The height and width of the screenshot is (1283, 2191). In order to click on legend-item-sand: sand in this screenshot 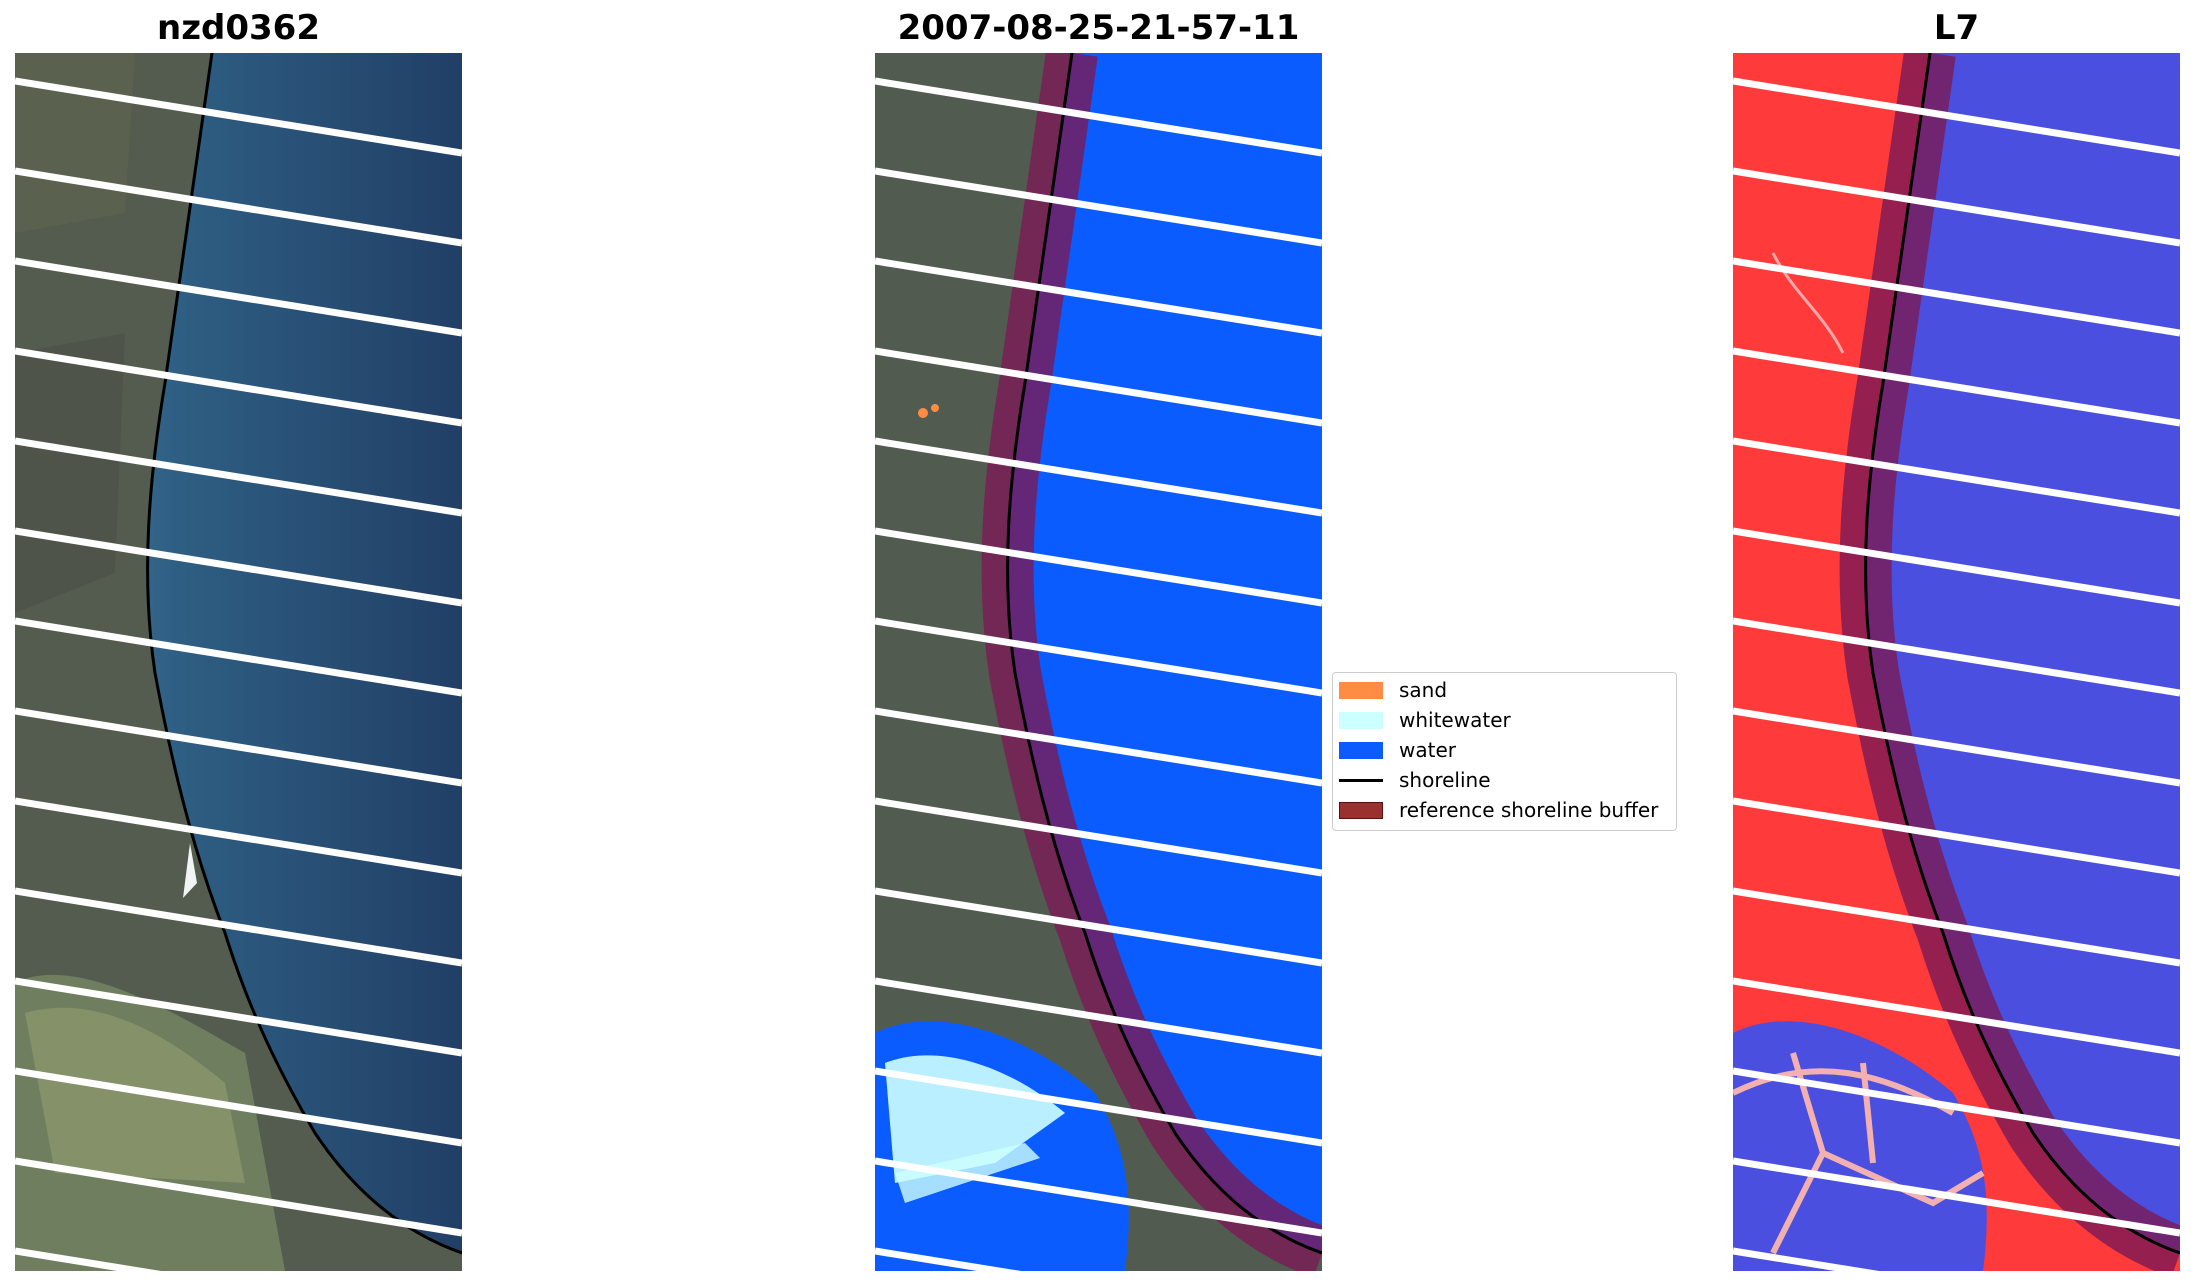, I will do `click(1393, 690)`.